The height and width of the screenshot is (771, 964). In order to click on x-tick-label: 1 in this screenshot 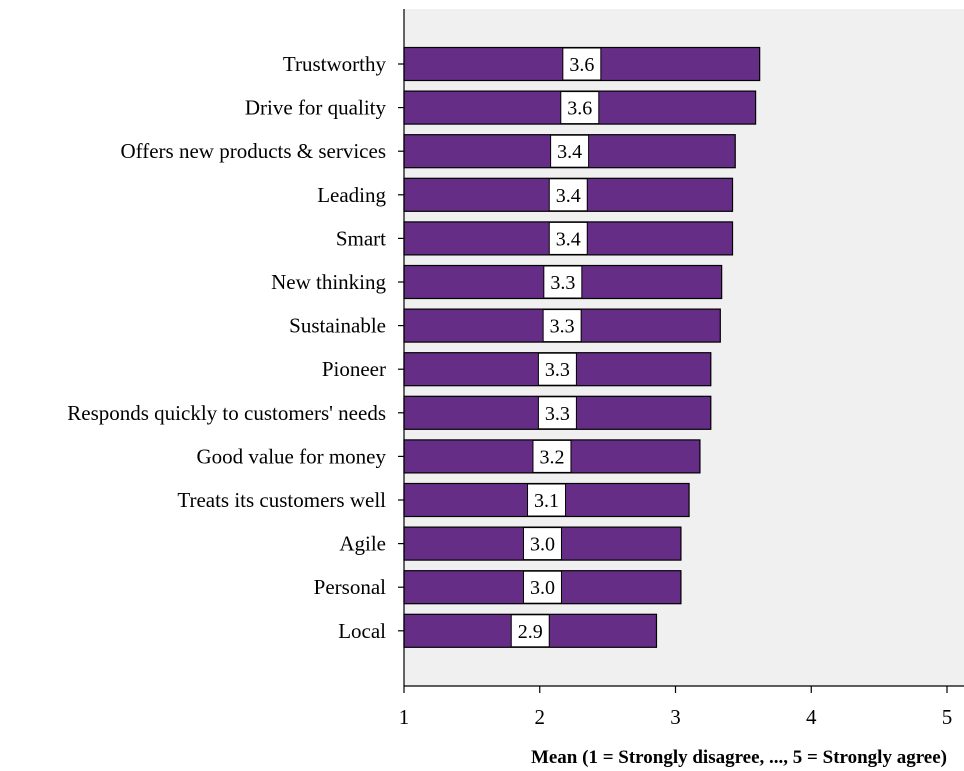, I will do `click(404, 717)`.